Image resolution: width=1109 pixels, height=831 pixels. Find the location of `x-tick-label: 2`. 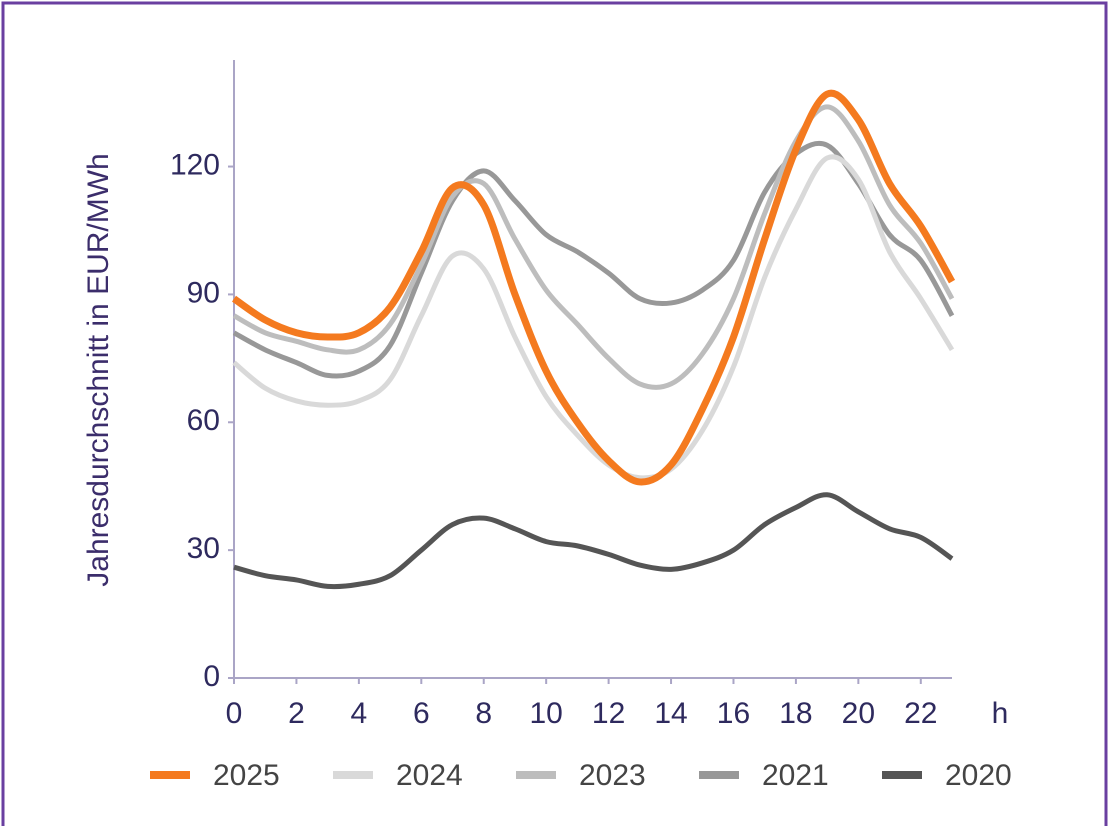

x-tick-label: 2 is located at coordinates (296, 713).